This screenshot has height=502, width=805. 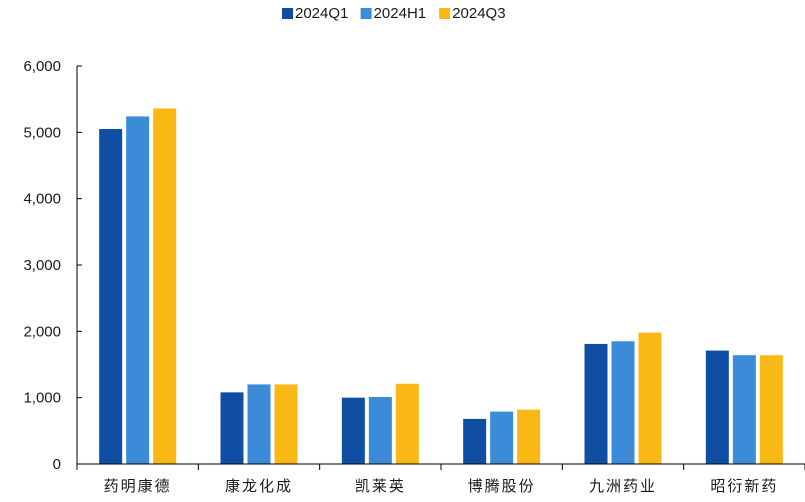 I want to click on legend-label-2024q1: 2024Q1, so click(x=321, y=13).